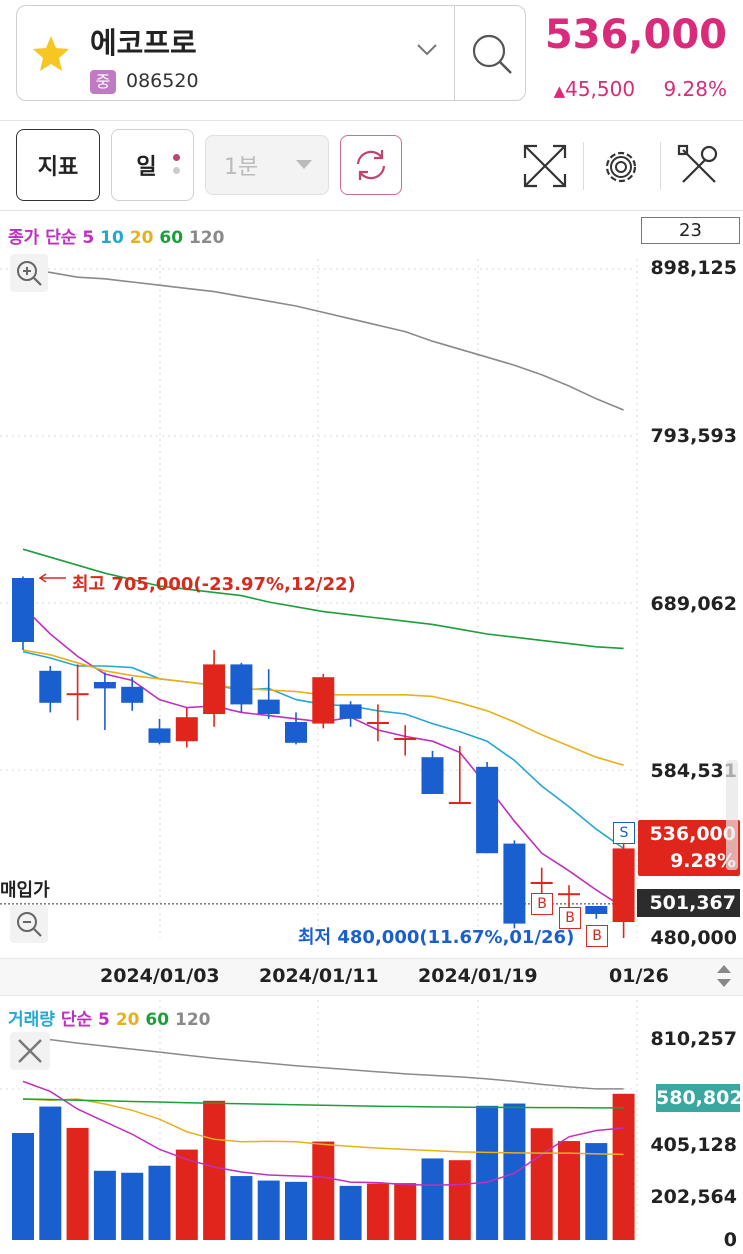 The image size is (743, 1254). I want to click on period-button: 일, so click(152, 165).